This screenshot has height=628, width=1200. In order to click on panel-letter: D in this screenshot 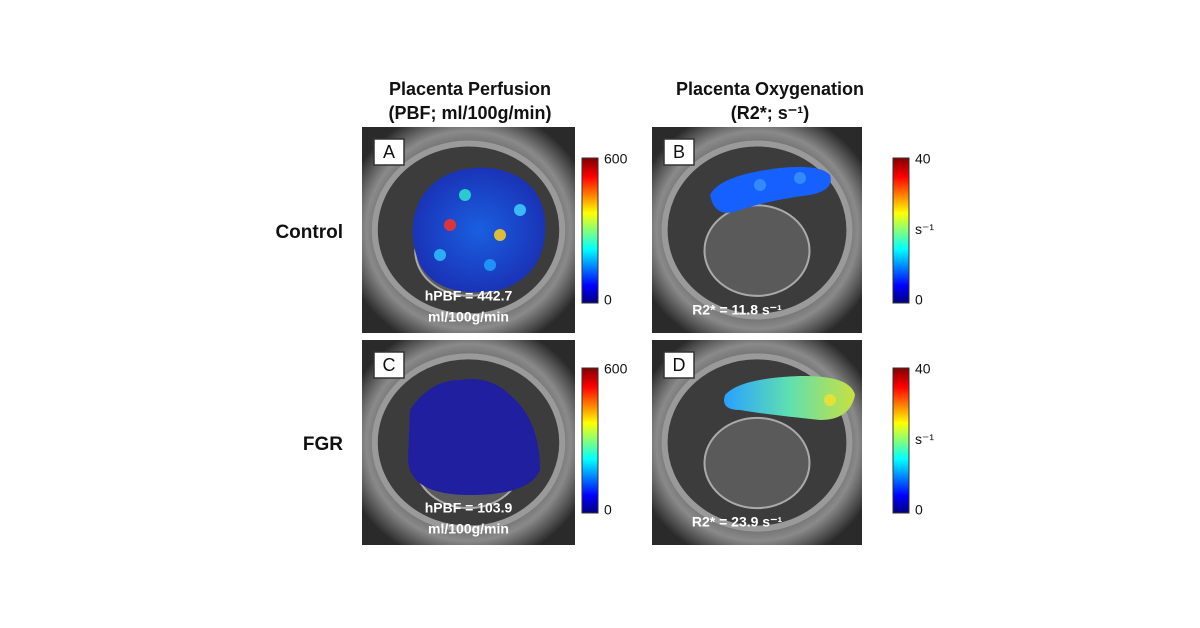, I will do `click(679, 365)`.